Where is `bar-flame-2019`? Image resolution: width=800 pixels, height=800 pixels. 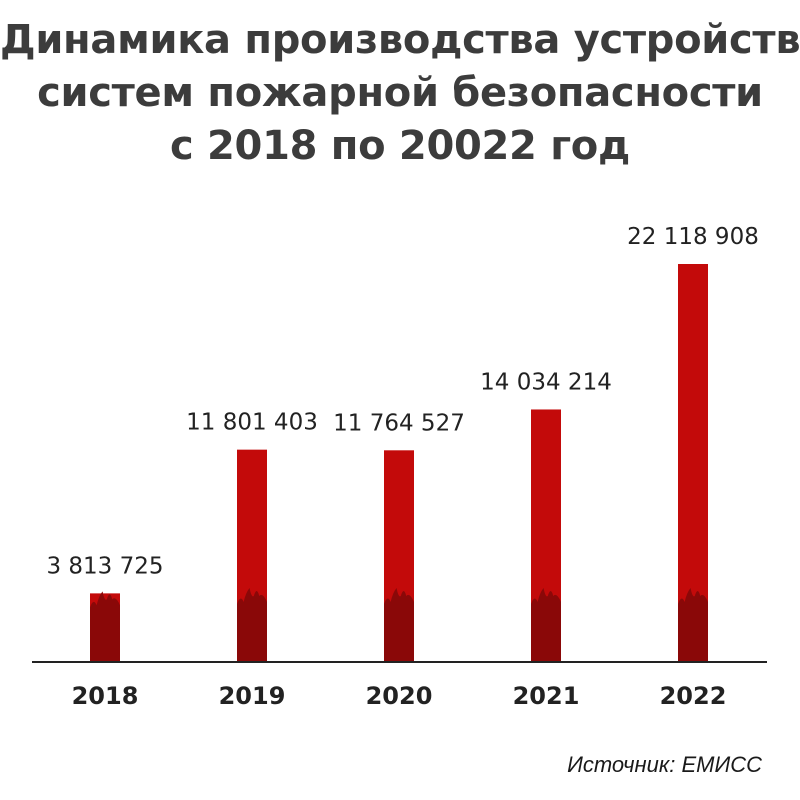
bar-flame-2019 is located at coordinates (252, 625).